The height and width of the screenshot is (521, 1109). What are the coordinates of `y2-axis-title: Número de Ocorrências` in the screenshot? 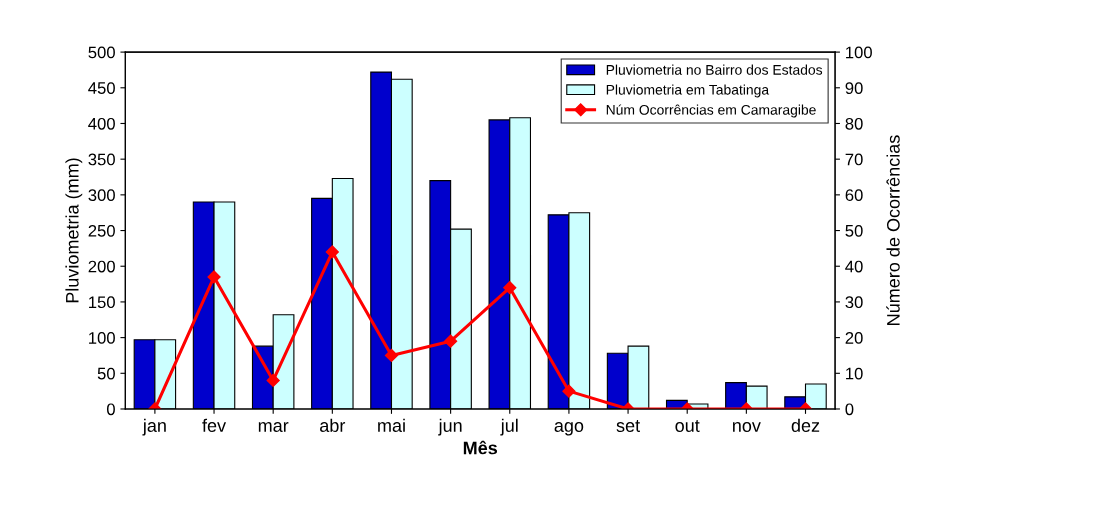 It's located at (893, 230).